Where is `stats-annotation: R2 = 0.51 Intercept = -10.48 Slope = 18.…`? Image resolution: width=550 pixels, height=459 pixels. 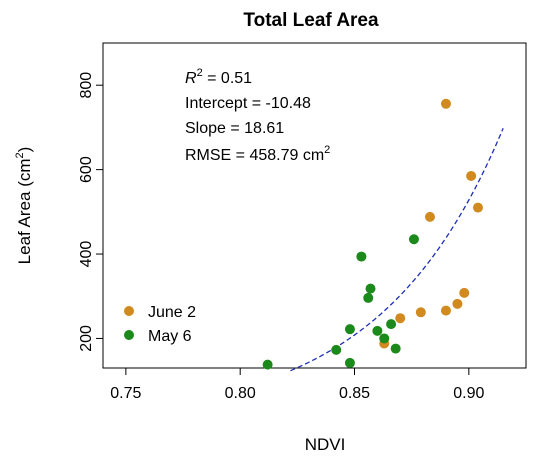 stats-annotation: R2 = 0.51 Intercept = -10.48 Slope = 18.… is located at coordinates (257, 115).